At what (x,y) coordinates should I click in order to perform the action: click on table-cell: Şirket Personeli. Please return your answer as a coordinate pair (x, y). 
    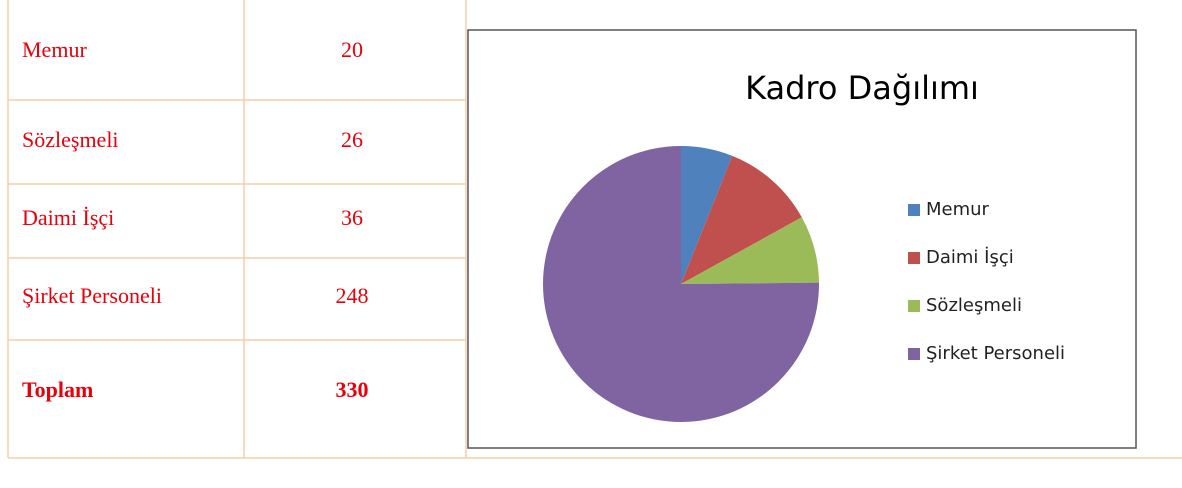
    Looking at the image, I should click on (92, 295).